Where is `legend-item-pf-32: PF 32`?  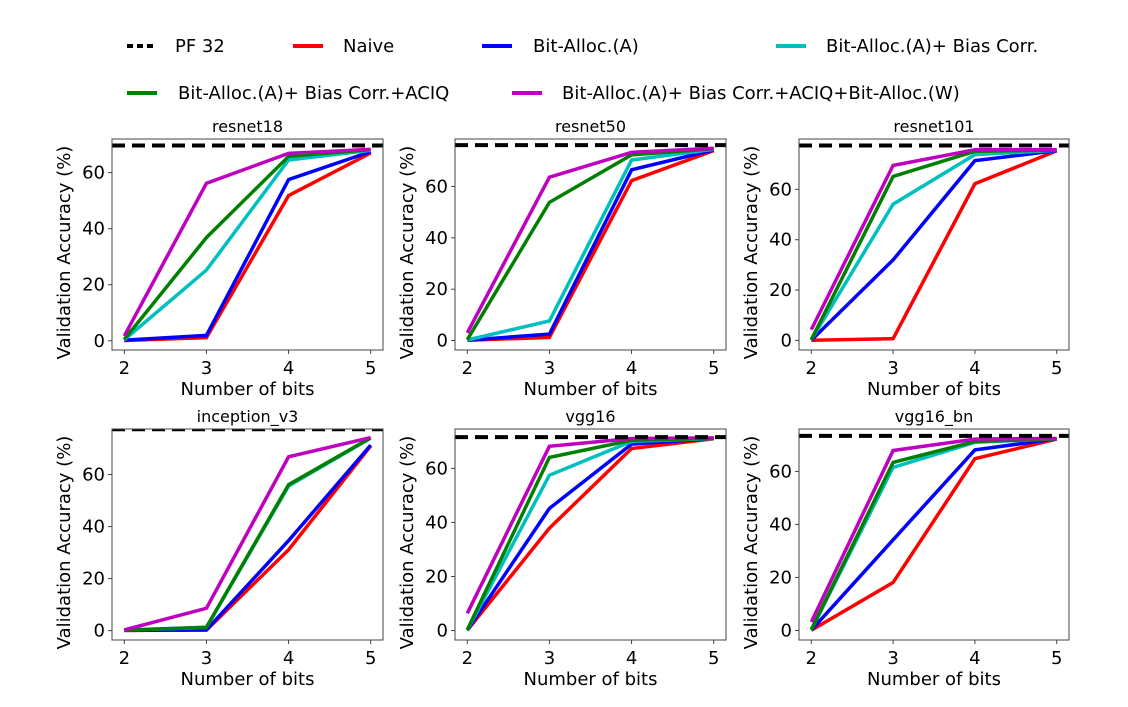
legend-item-pf-32: PF 32 is located at coordinates (176, 46).